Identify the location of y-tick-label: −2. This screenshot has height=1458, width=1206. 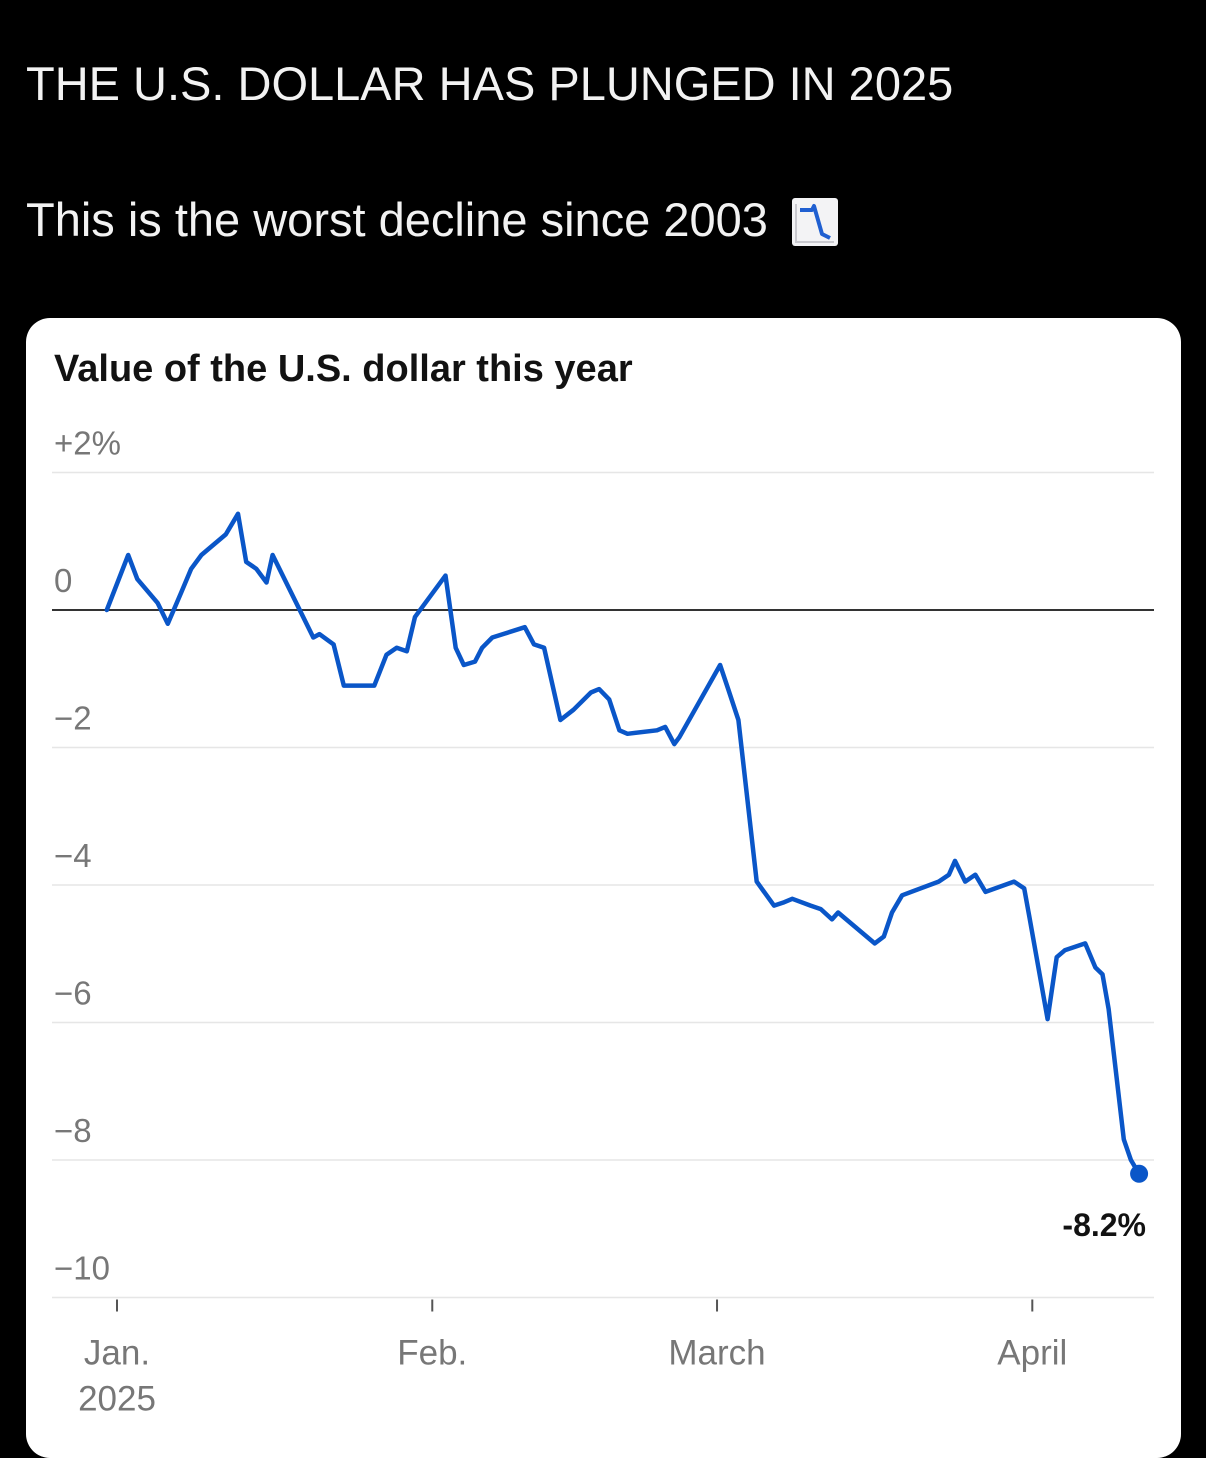
(73, 718).